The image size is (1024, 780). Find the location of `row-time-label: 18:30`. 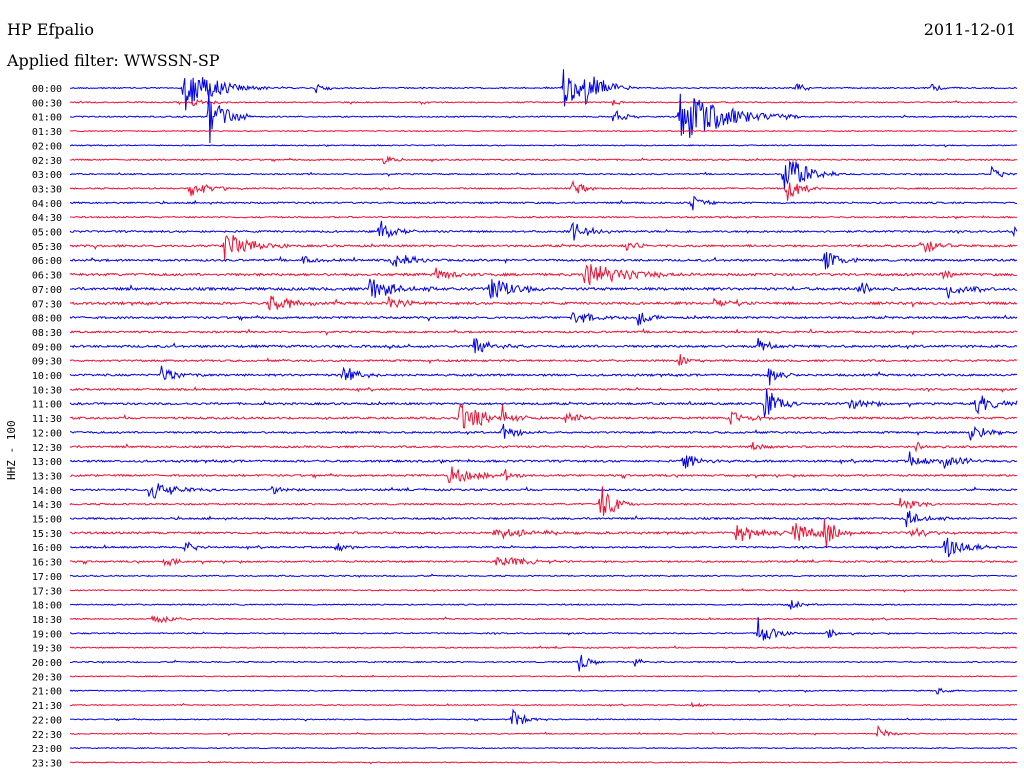

row-time-label: 18:30 is located at coordinates (47, 620).